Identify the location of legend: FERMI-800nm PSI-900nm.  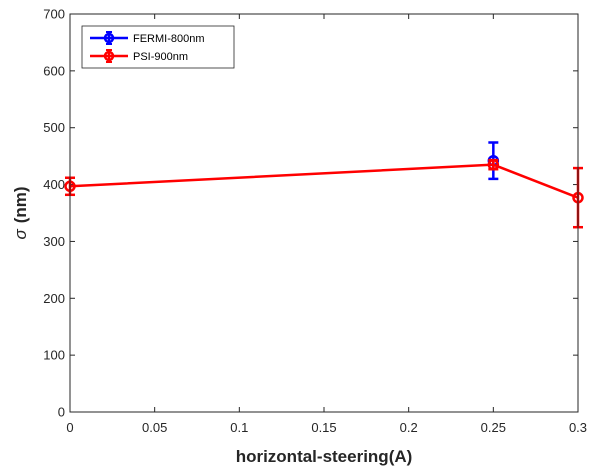
(158, 47).